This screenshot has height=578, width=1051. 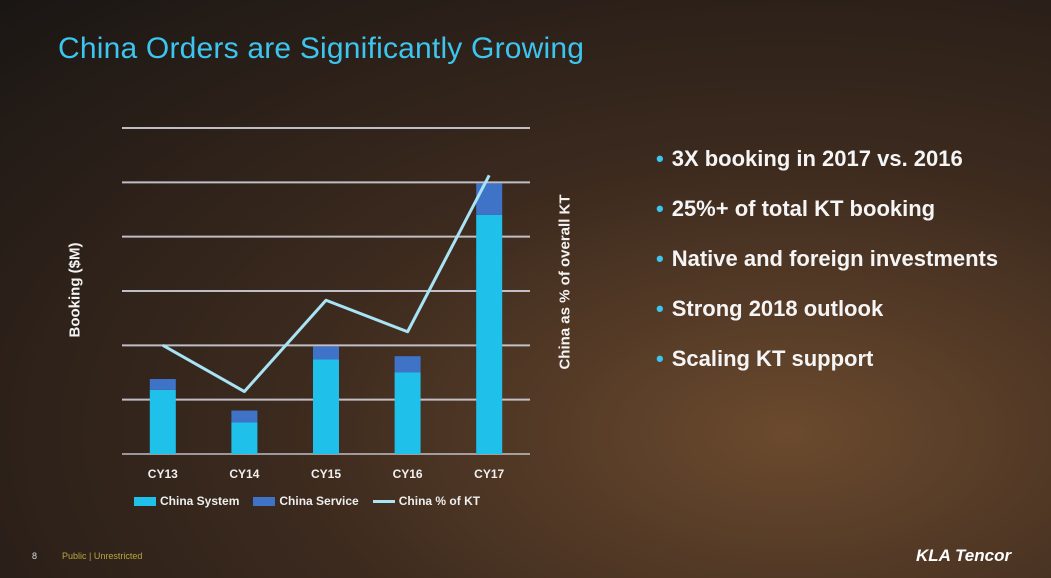 What do you see at coordinates (319, 501) in the screenshot?
I see `legend-label-china-service: China Service` at bounding box center [319, 501].